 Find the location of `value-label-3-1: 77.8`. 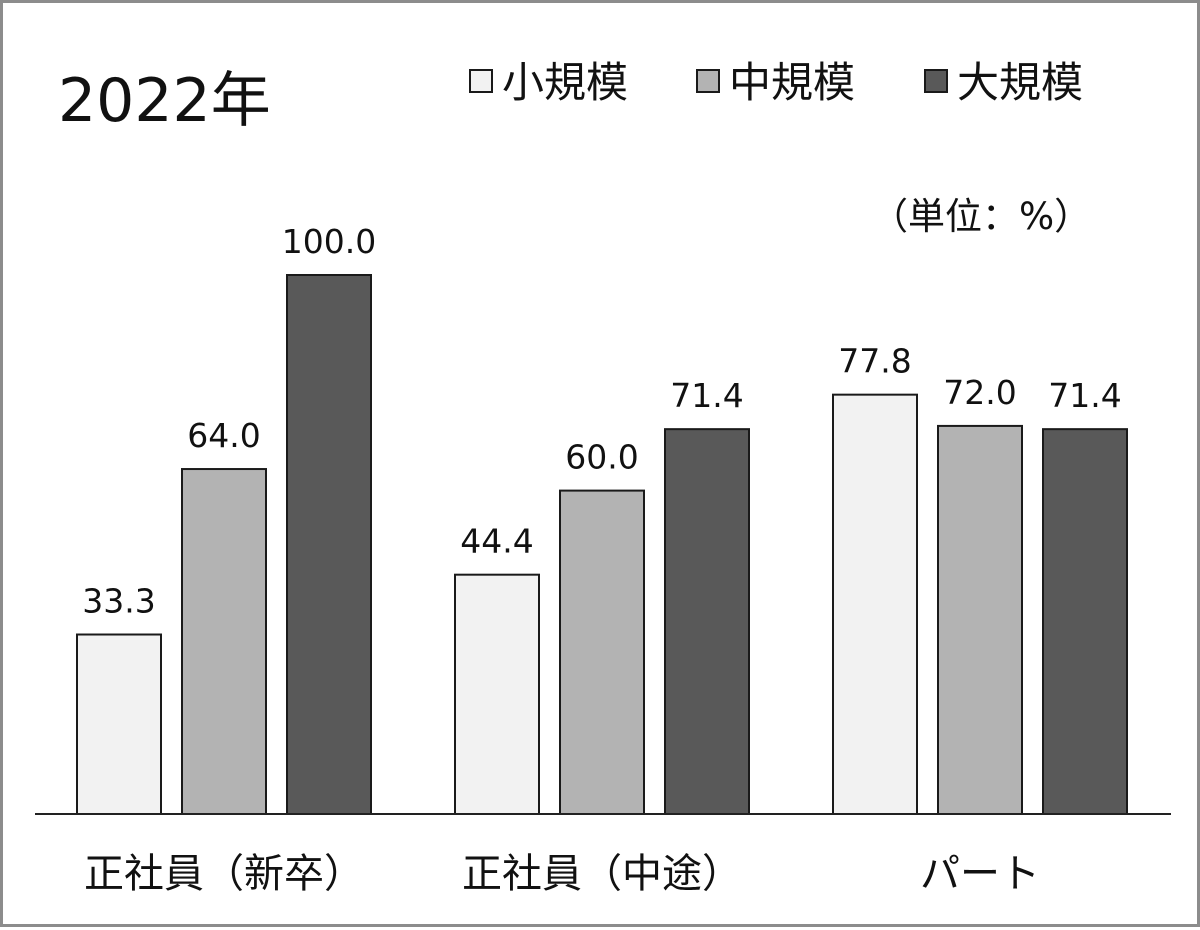

value-label-3-1: 77.8 is located at coordinates (874, 361).